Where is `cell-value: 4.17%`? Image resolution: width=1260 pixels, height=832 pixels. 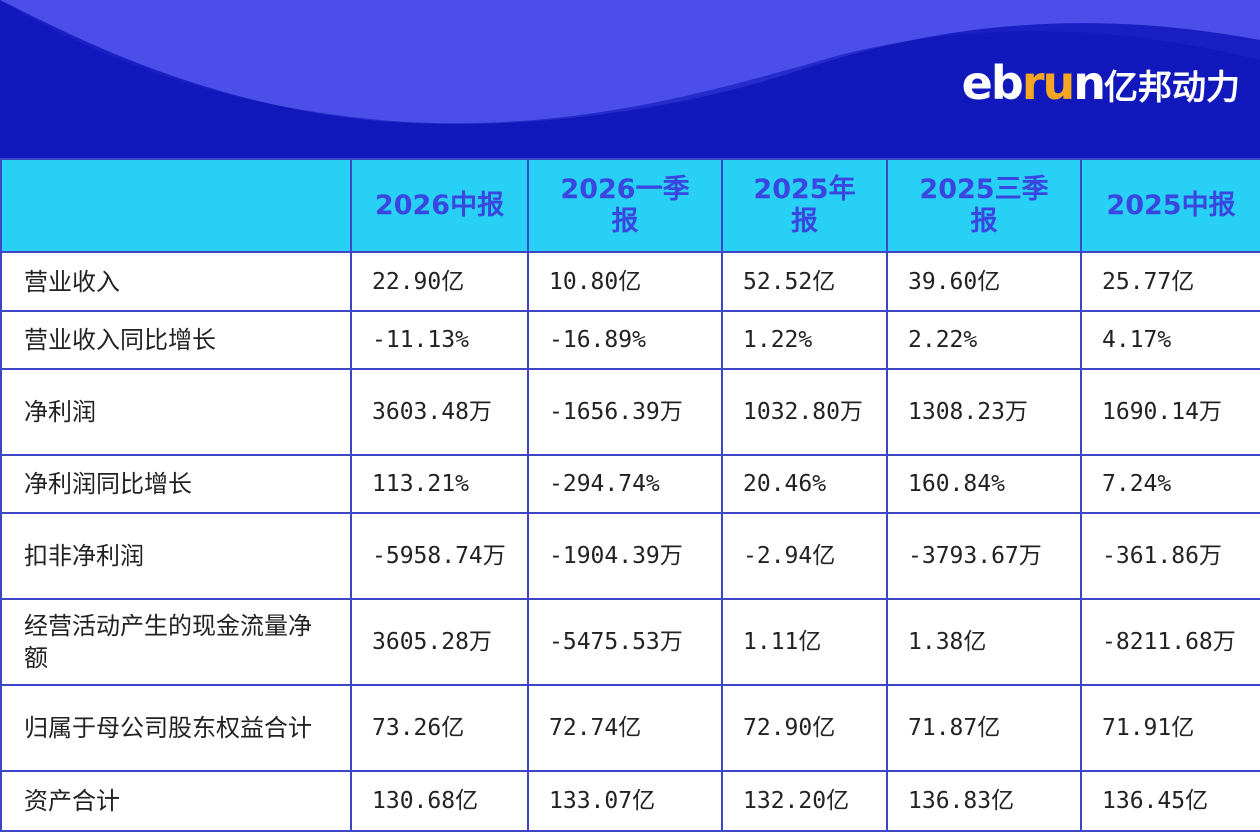
cell-value: 4.17% is located at coordinates (1170, 340).